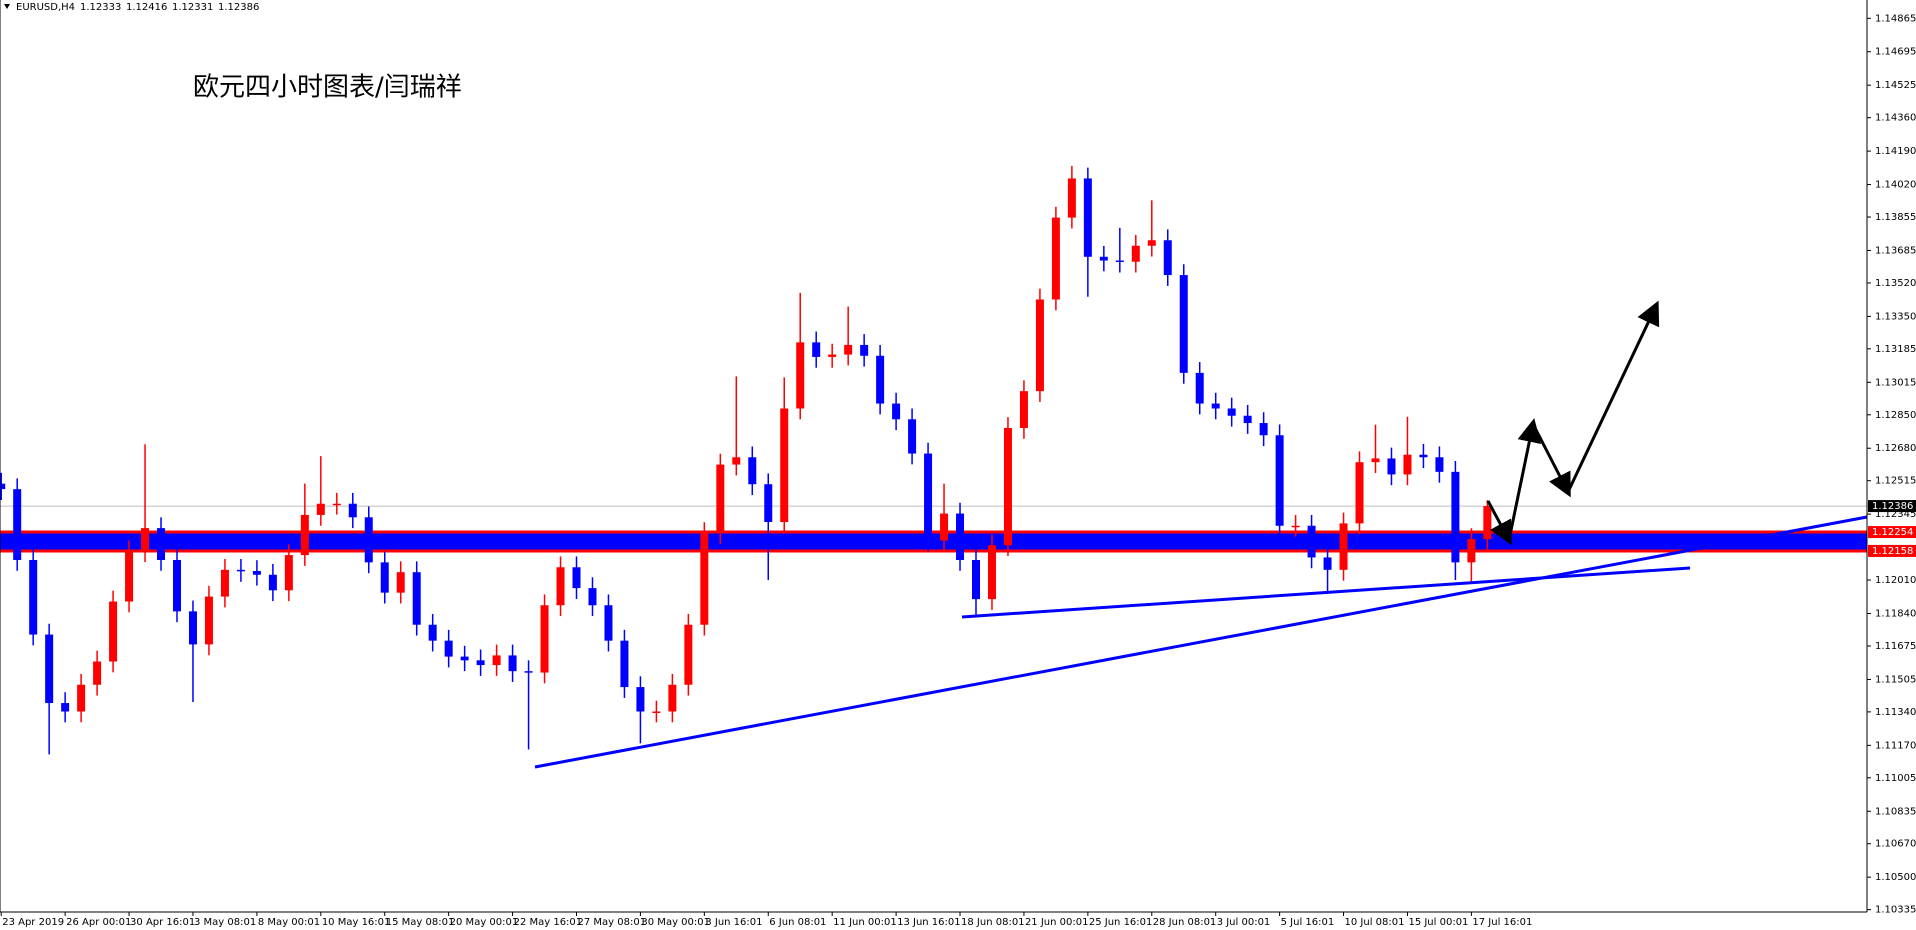 The width and height of the screenshot is (1916, 930). I want to click on x-tick-label: 3 Jun 16:01, so click(733, 922).